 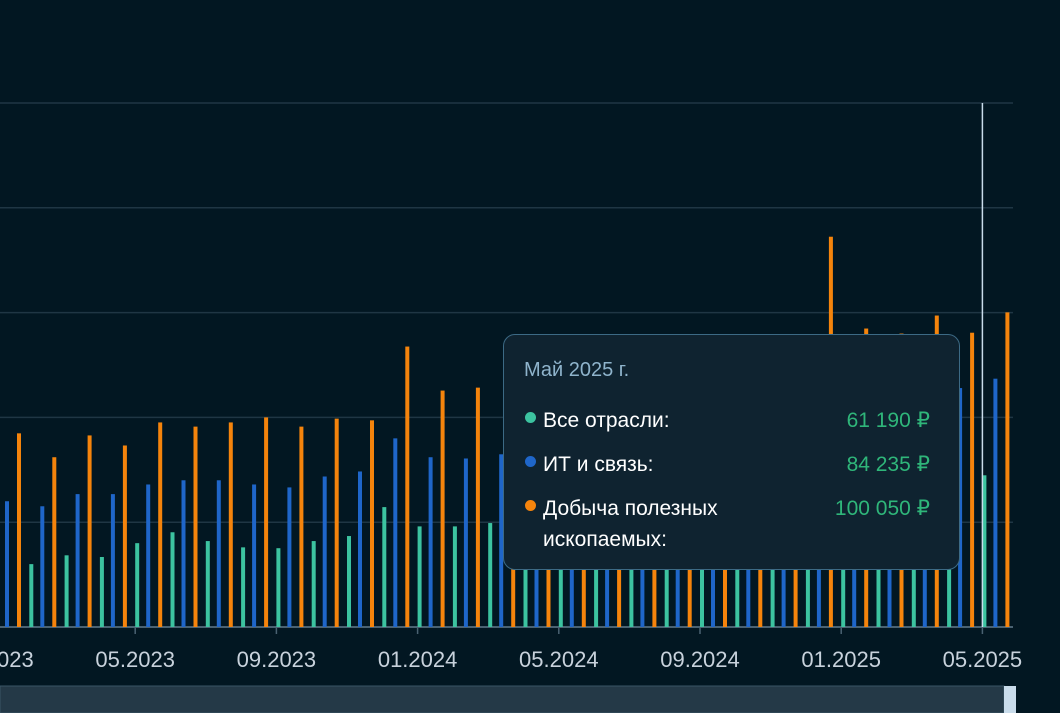 I want to click on x-tick-label: 05.2025, so click(x=983, y=659).